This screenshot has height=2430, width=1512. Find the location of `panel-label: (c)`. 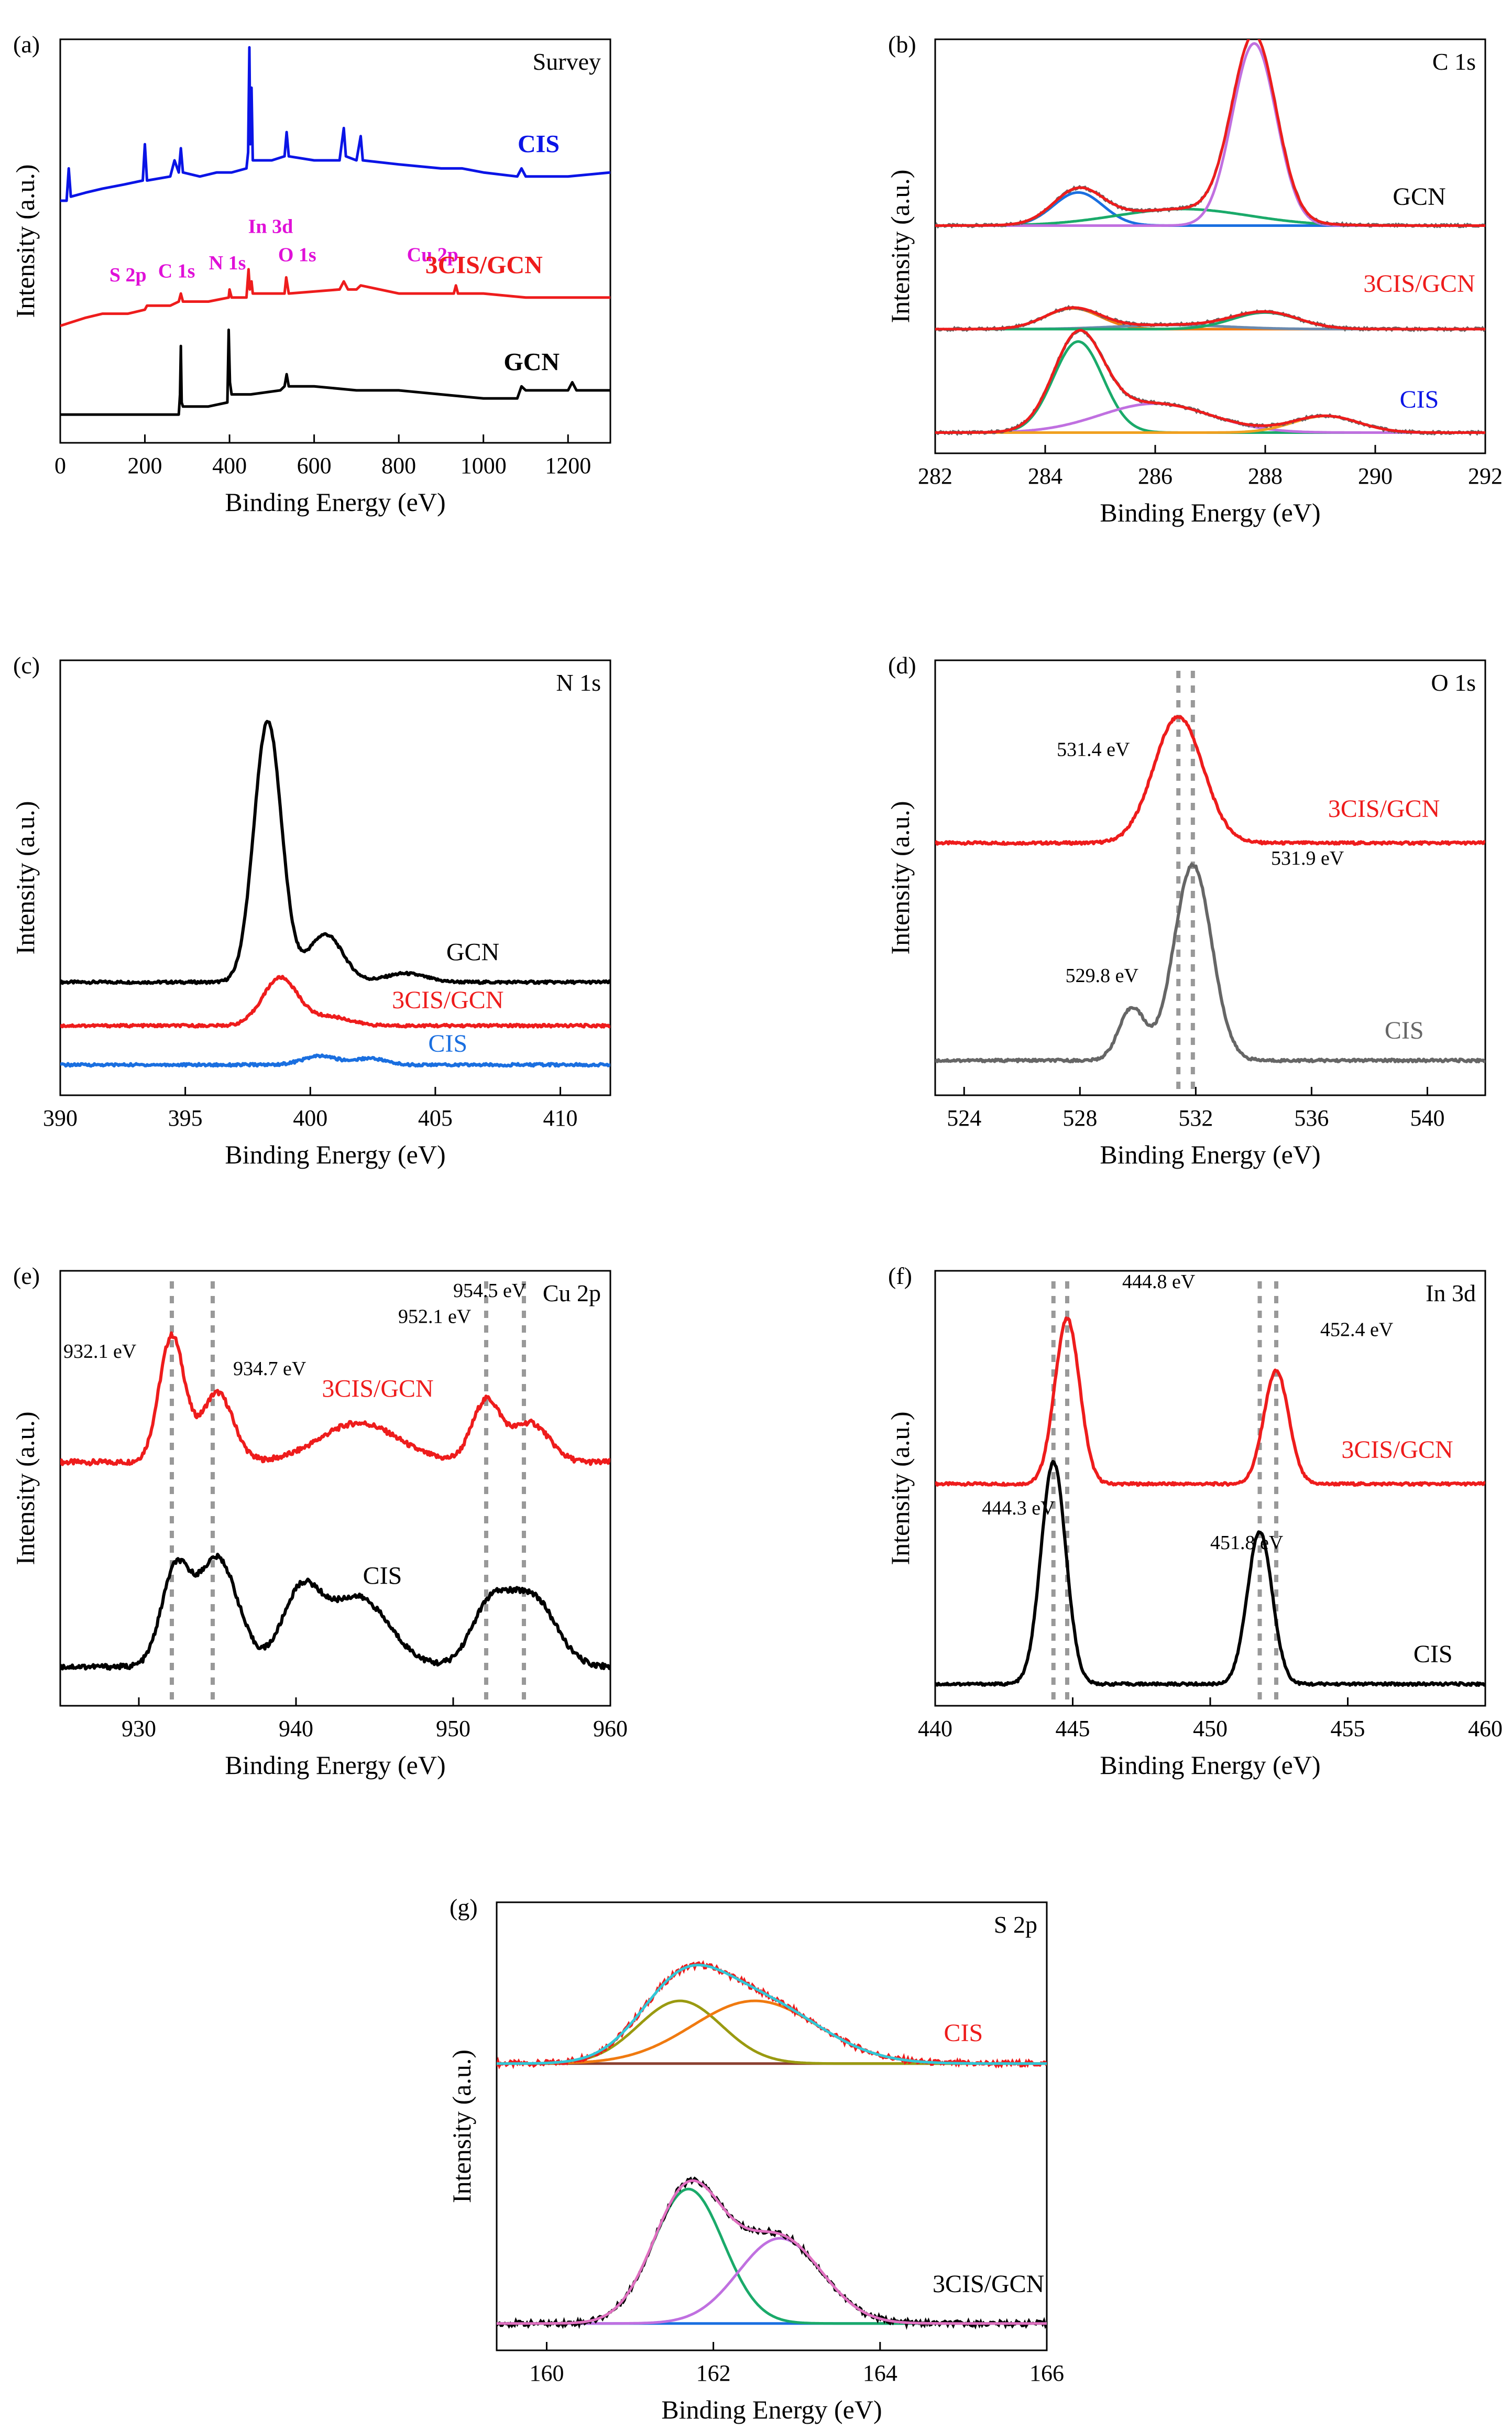

panel-label: (c) is located at coordinates (27, 666).